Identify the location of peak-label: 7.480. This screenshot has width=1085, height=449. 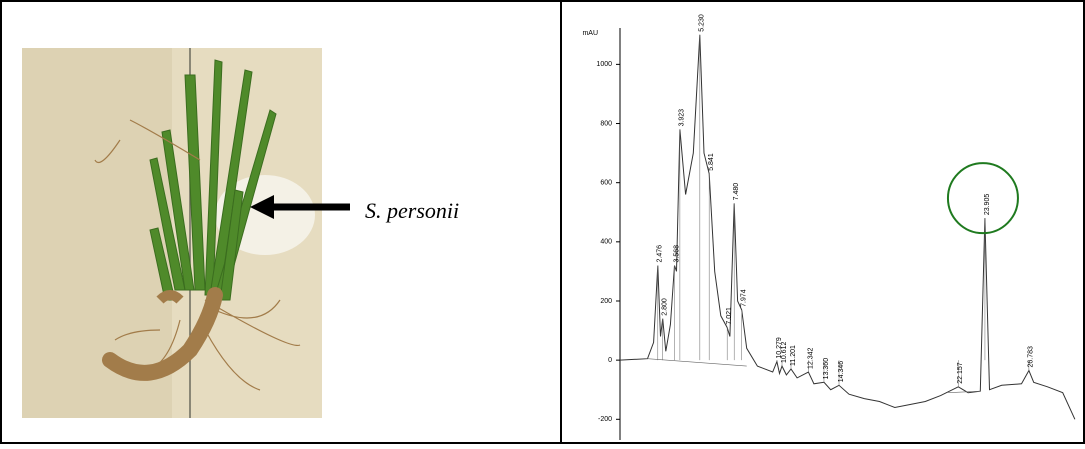
(736, 192).